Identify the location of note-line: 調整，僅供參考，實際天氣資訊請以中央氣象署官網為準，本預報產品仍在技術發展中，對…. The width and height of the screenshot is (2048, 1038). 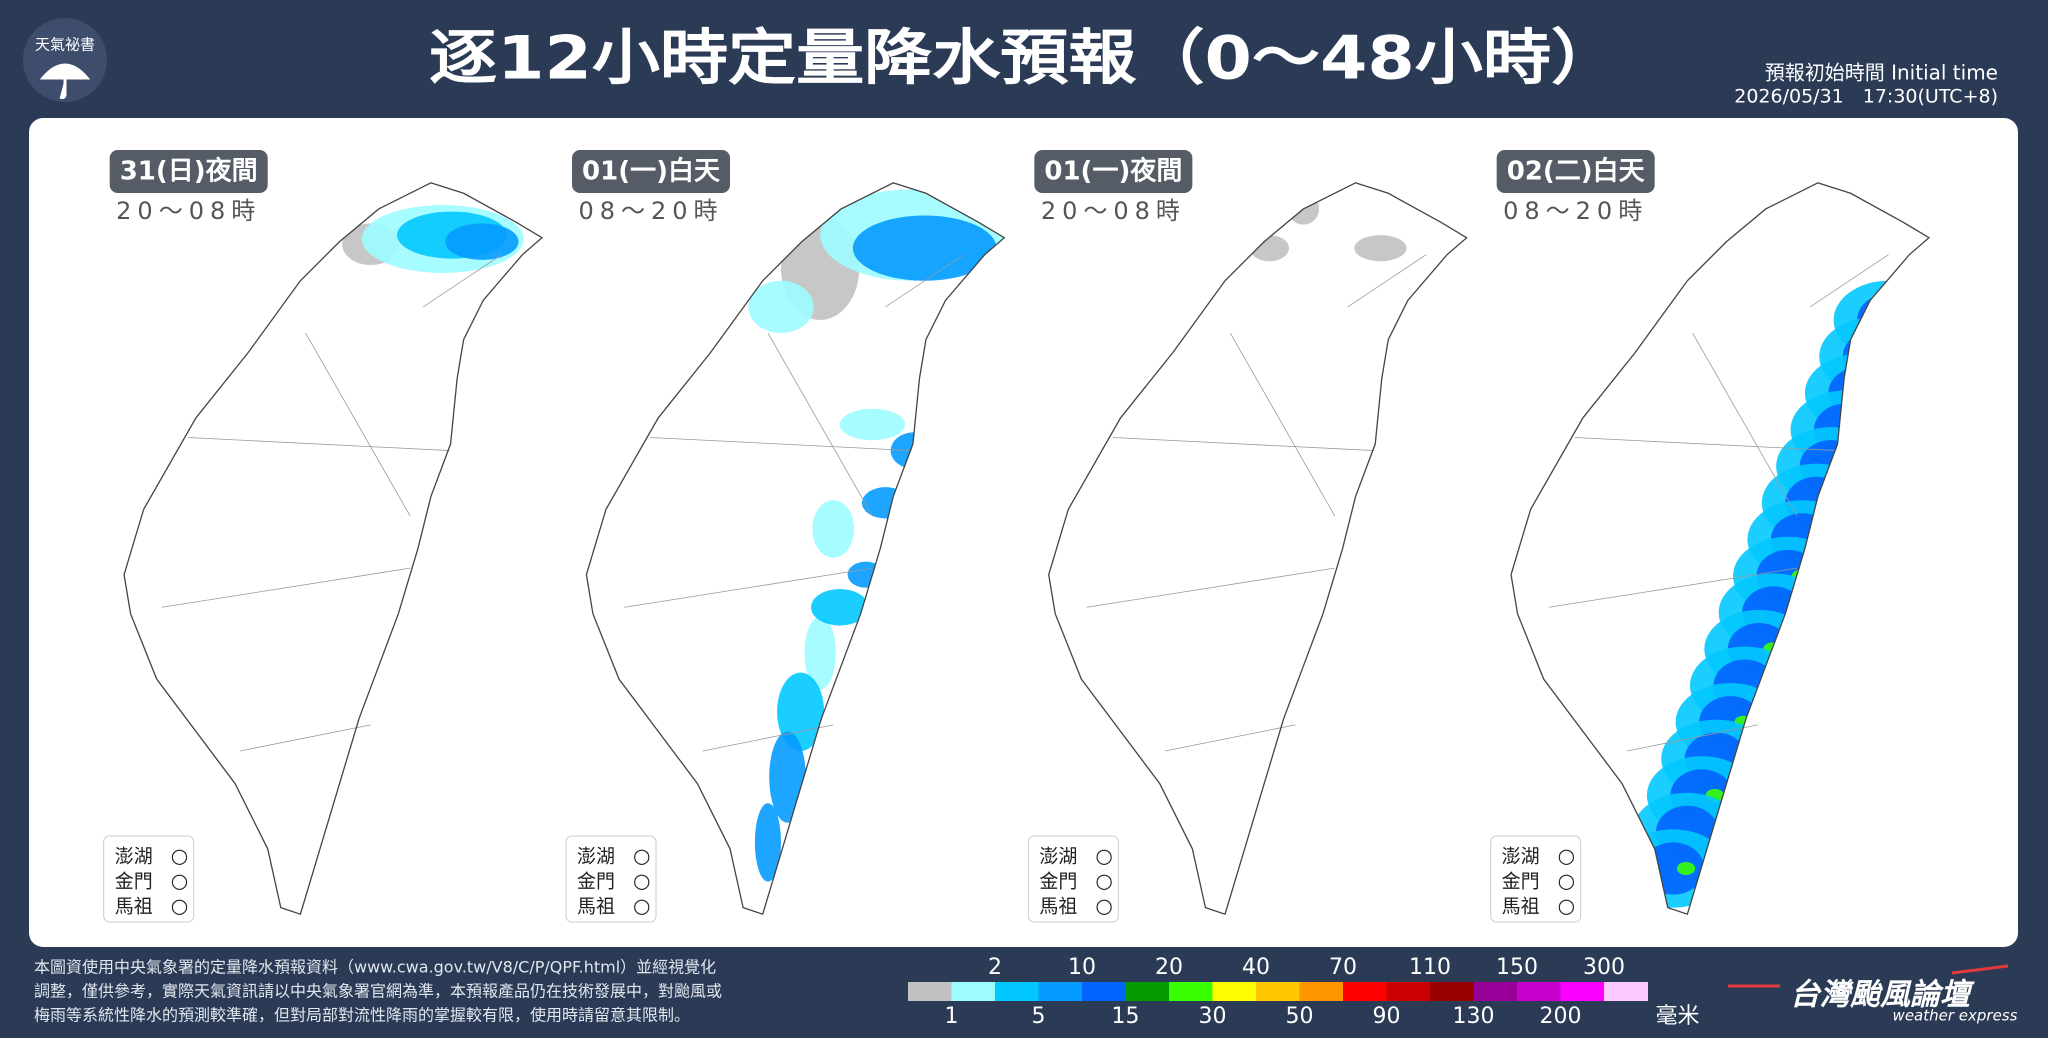
(378, 991).